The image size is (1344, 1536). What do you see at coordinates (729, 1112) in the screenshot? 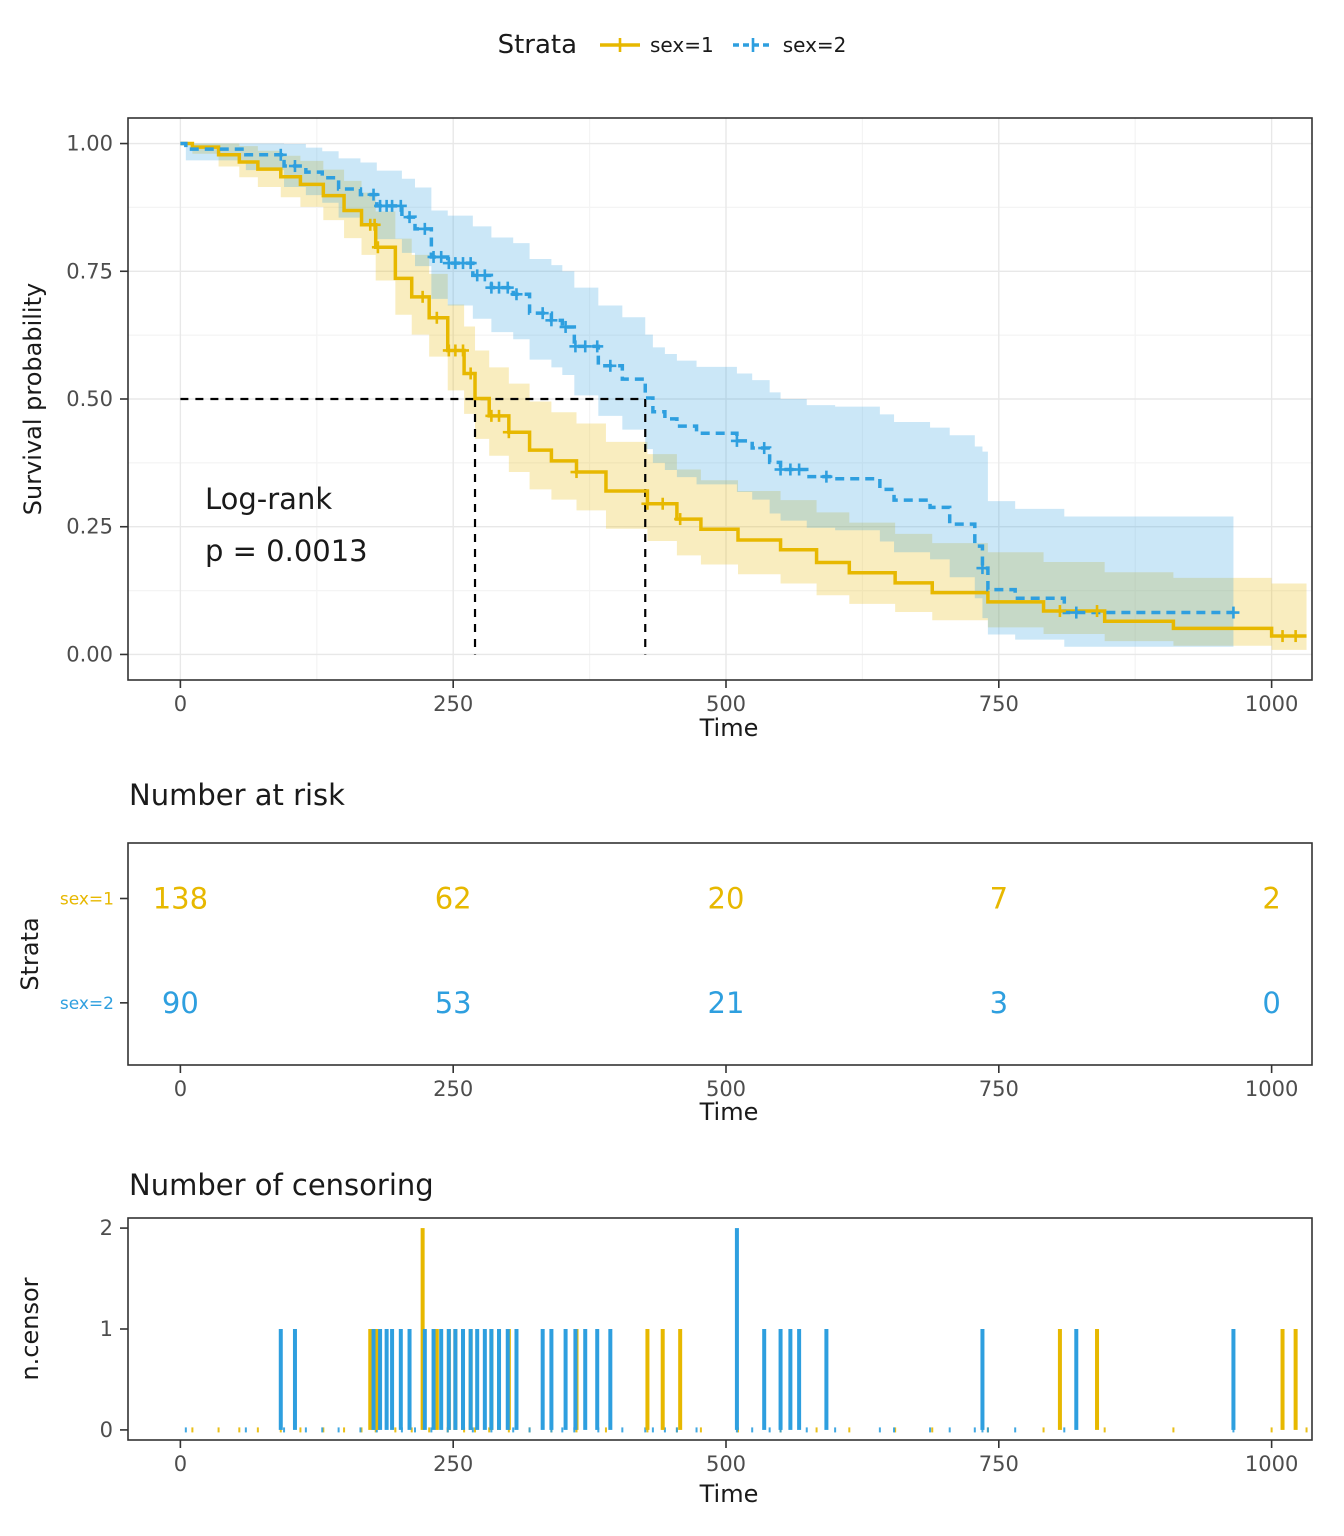
I see `x-axis-title-time-risk: Time` at bounding box center [729, 1112].